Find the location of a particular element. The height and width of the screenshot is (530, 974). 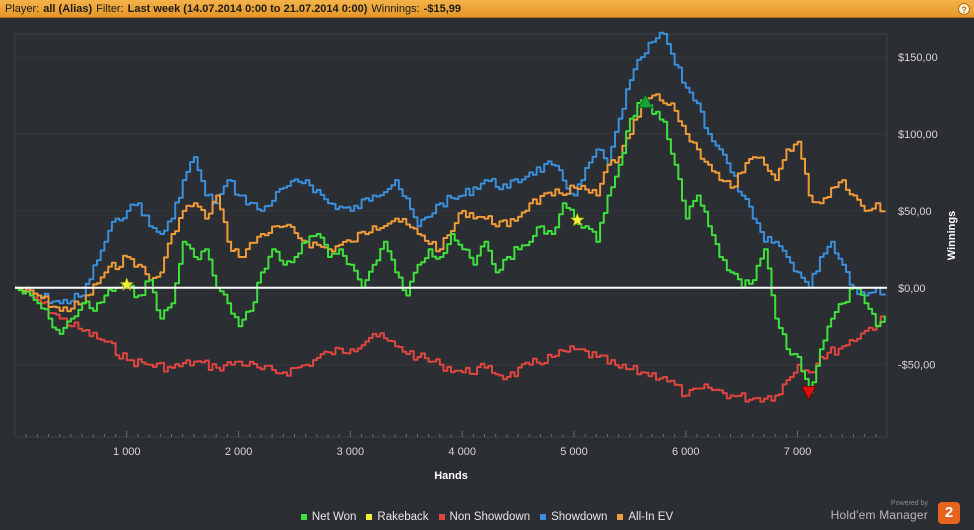

x-tick-label: 6 000 is located at coordinates (686, 452).